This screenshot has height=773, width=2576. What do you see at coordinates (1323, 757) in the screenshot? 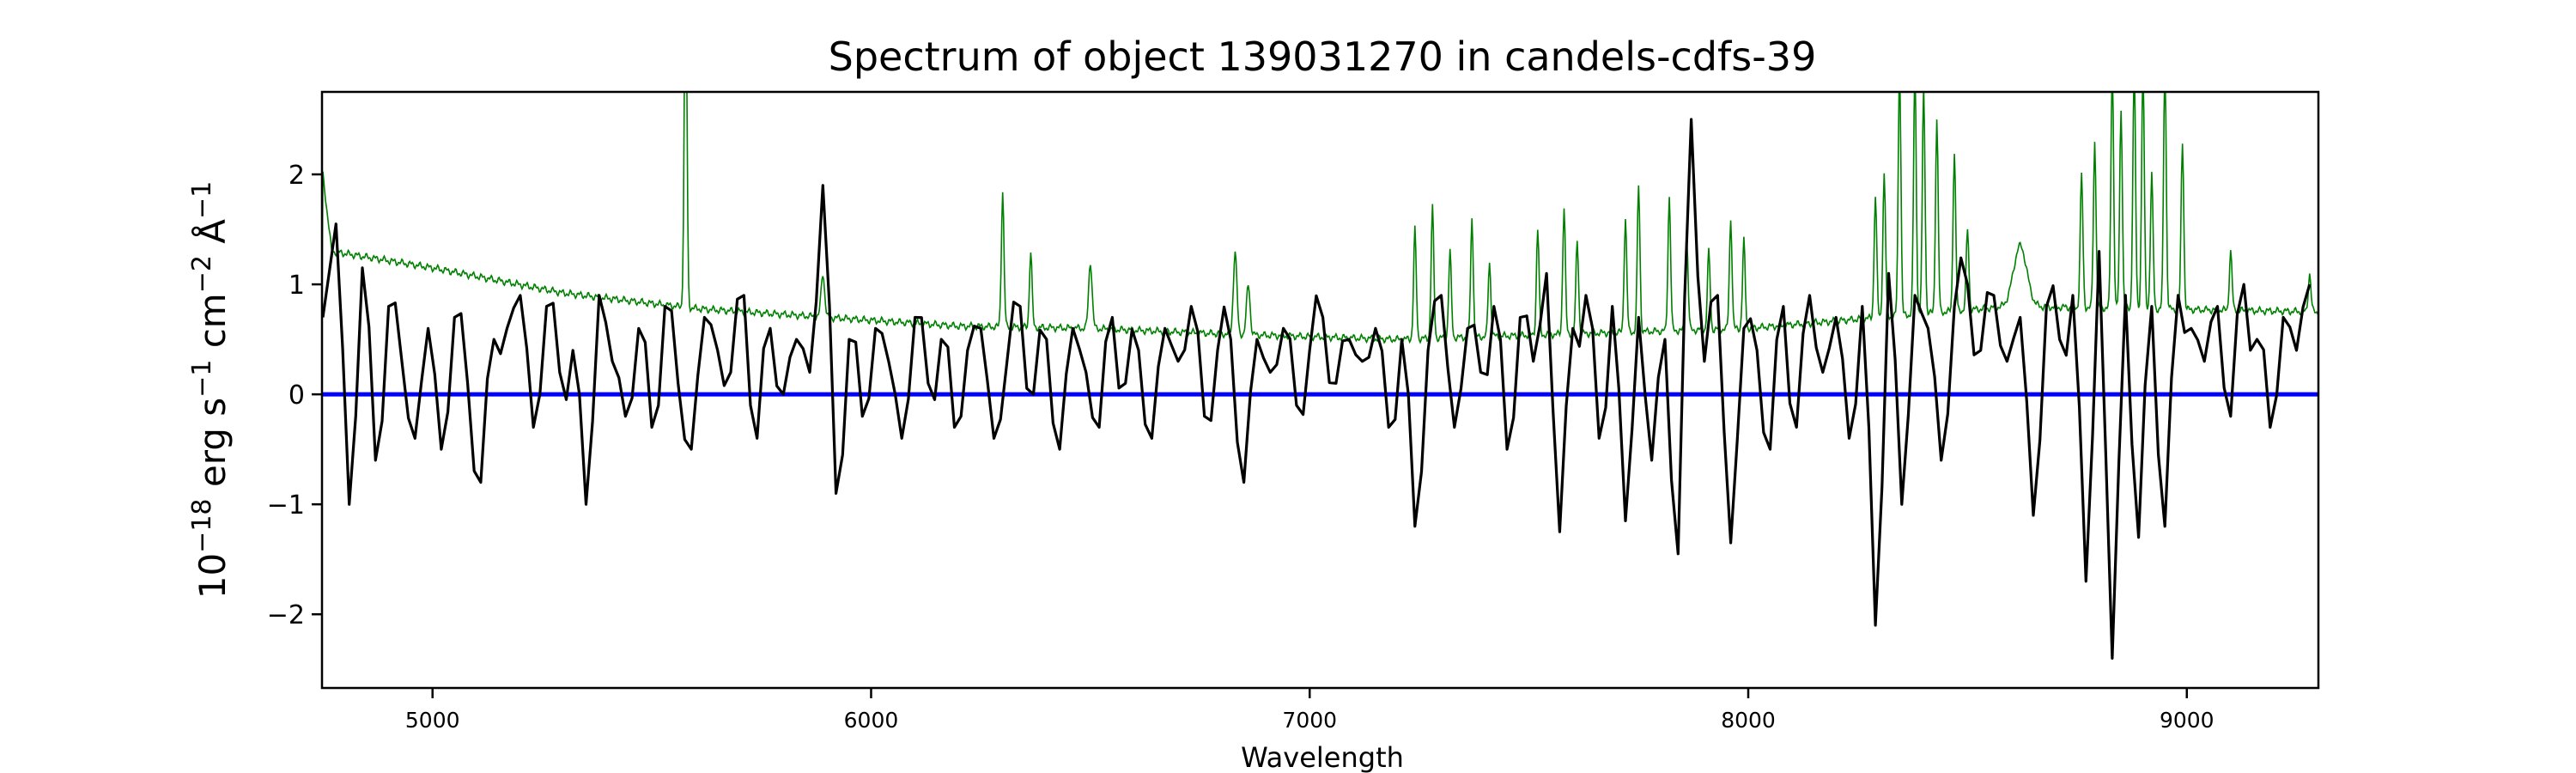
I see `x-axis-label: Wavelength` at bounding box center [1323, 757].